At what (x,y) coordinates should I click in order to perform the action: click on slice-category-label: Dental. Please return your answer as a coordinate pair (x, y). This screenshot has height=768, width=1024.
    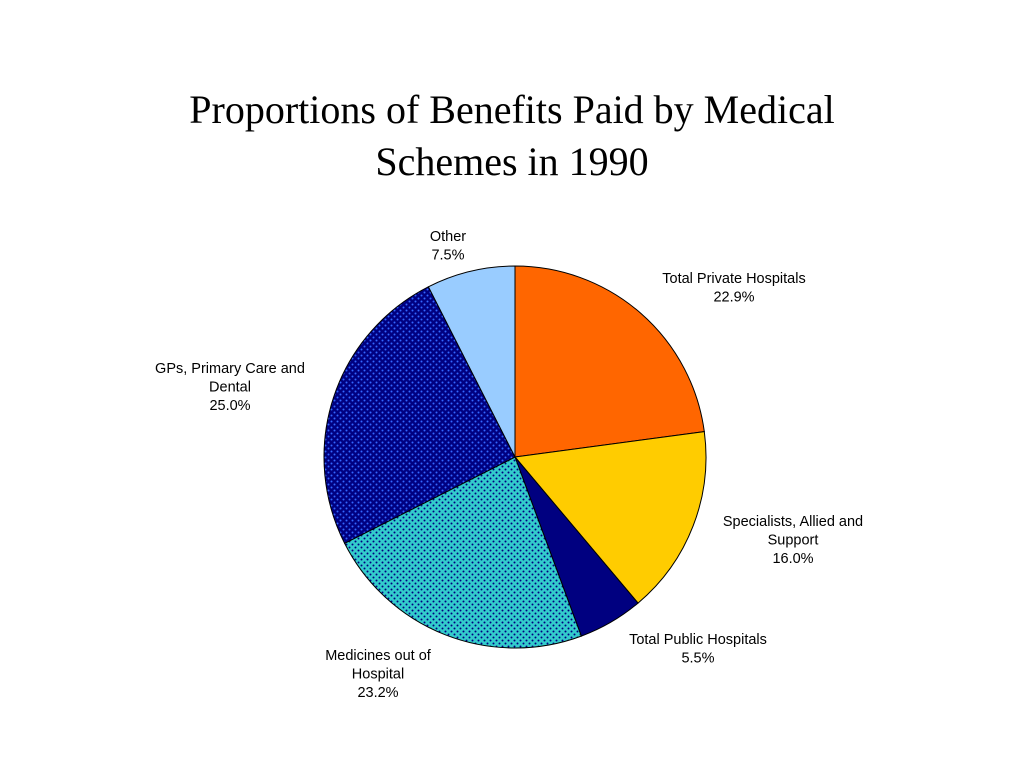
    Looking at the image, I should click on (230, 388).